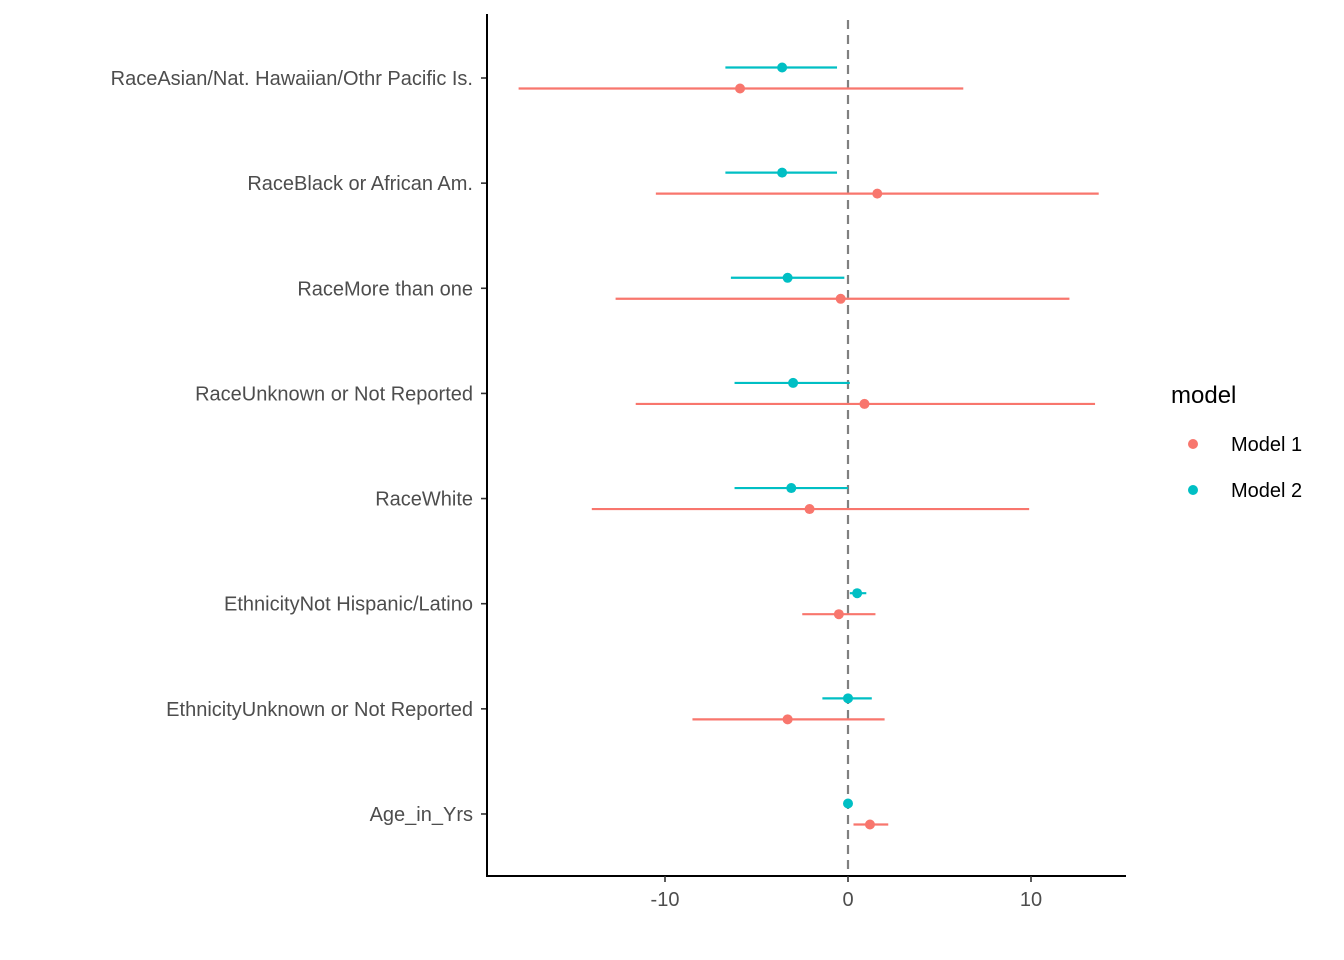 This screenshot has height=960, width=1344. I want to click on y-tick-label: RaceMore than one, so click(385, 289).